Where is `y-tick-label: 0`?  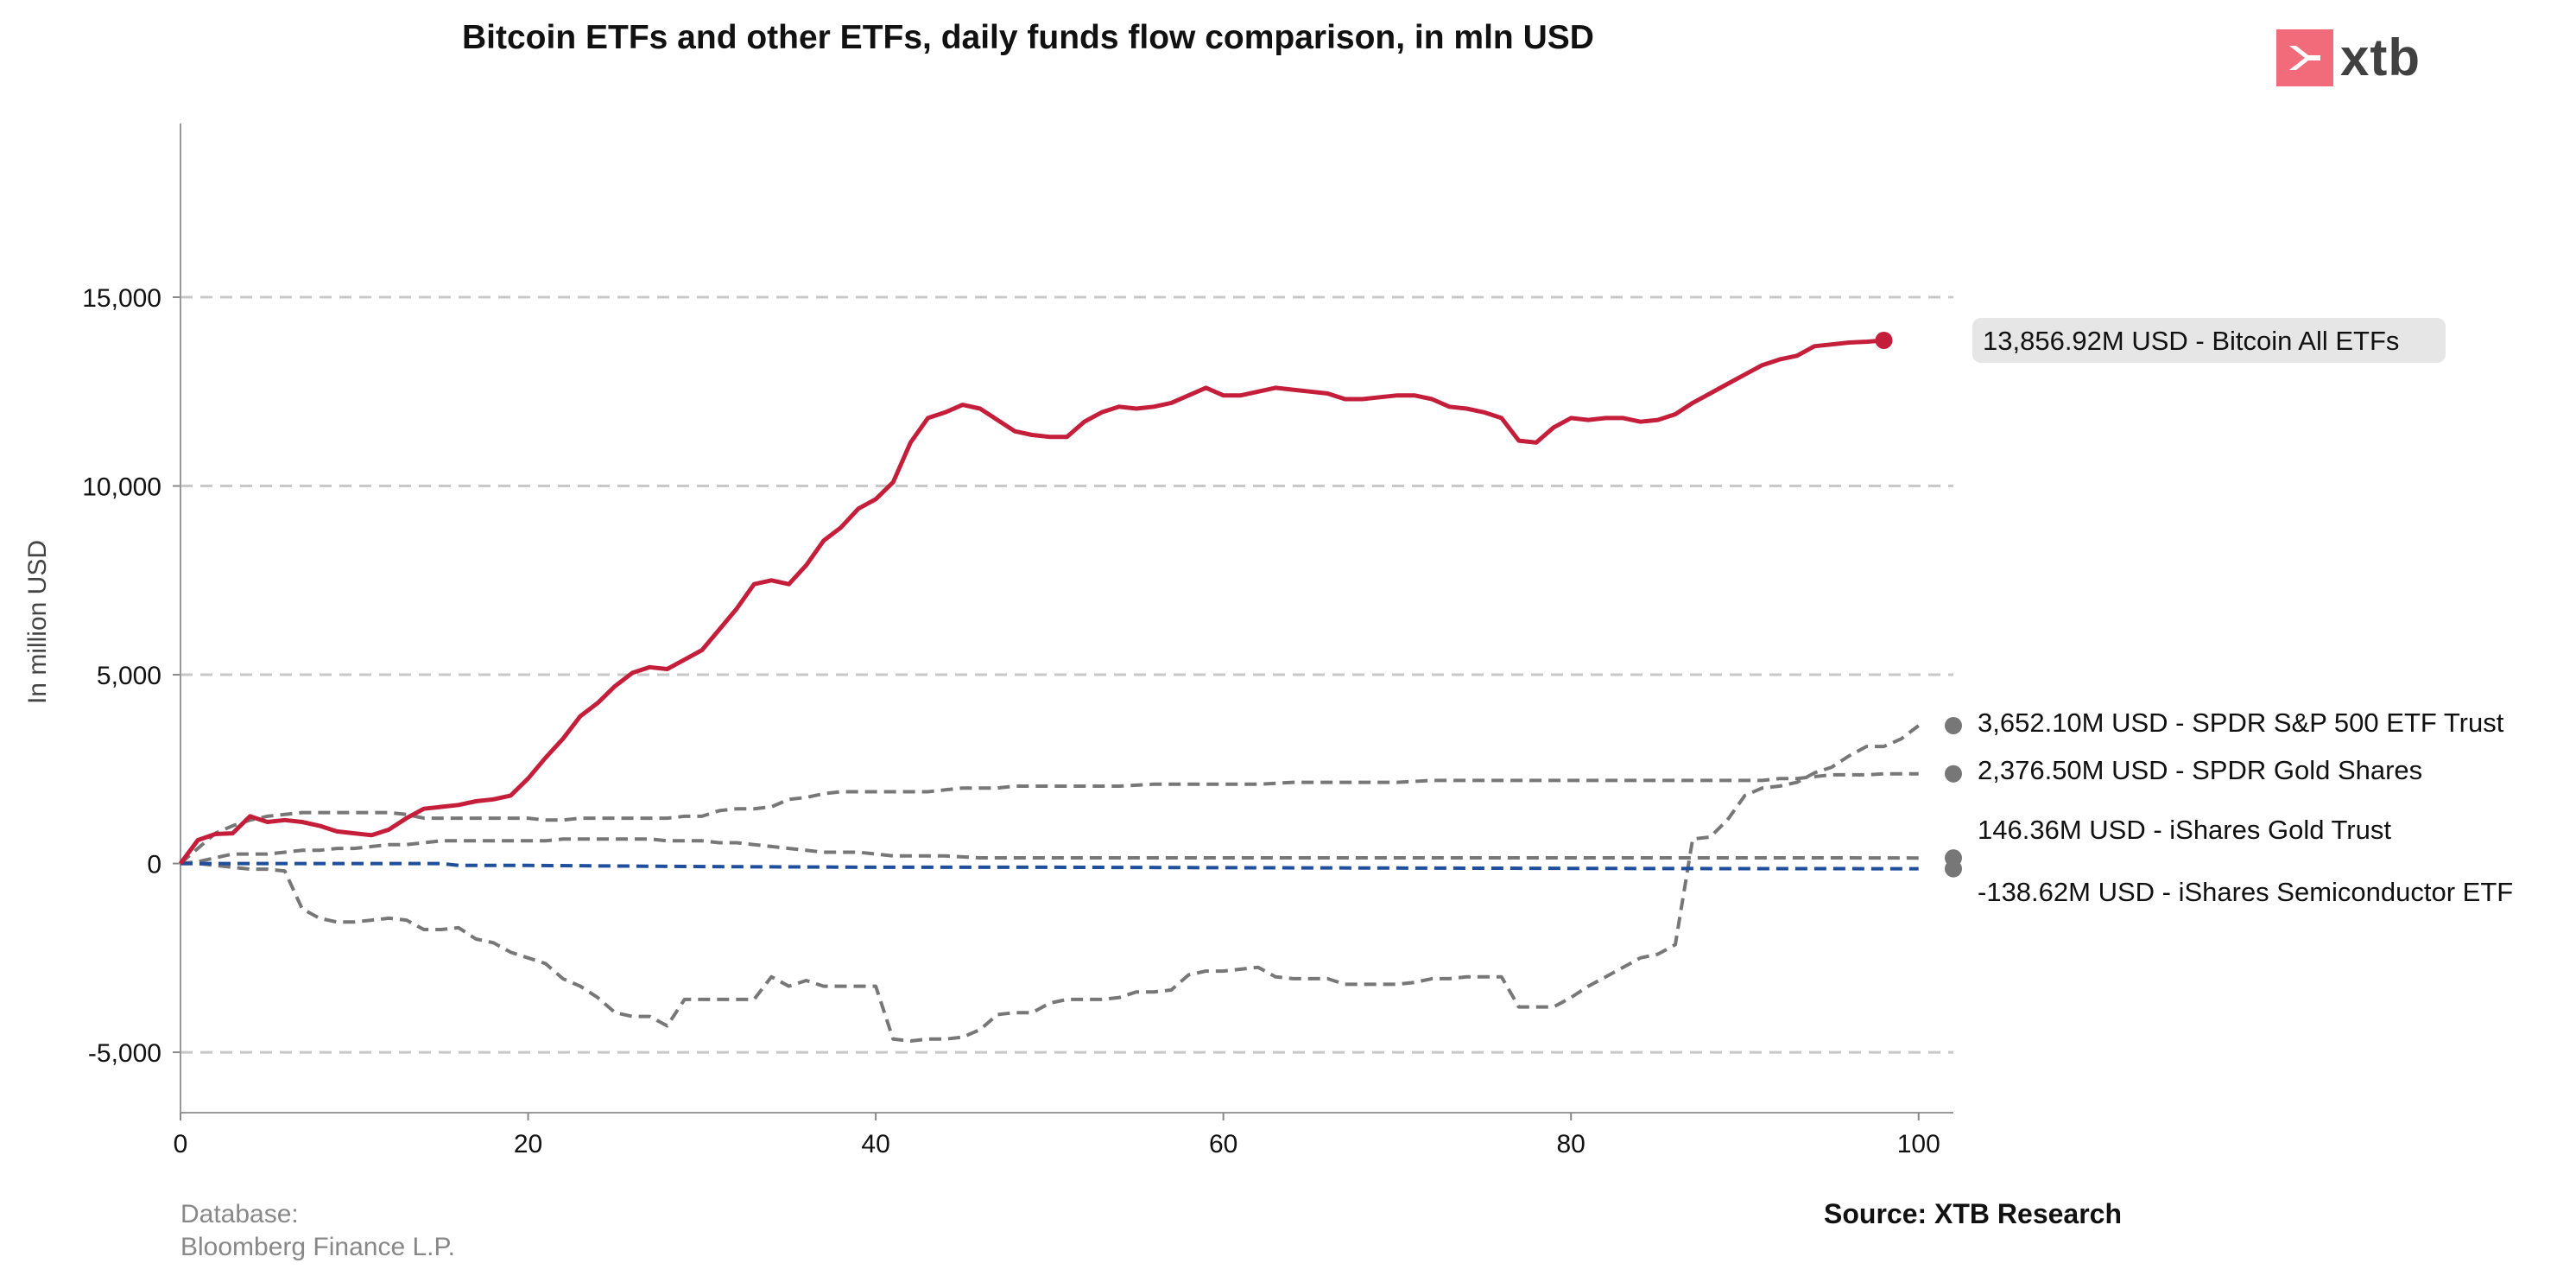 y-tick-label: 0 is located at coordinates (154, 865).